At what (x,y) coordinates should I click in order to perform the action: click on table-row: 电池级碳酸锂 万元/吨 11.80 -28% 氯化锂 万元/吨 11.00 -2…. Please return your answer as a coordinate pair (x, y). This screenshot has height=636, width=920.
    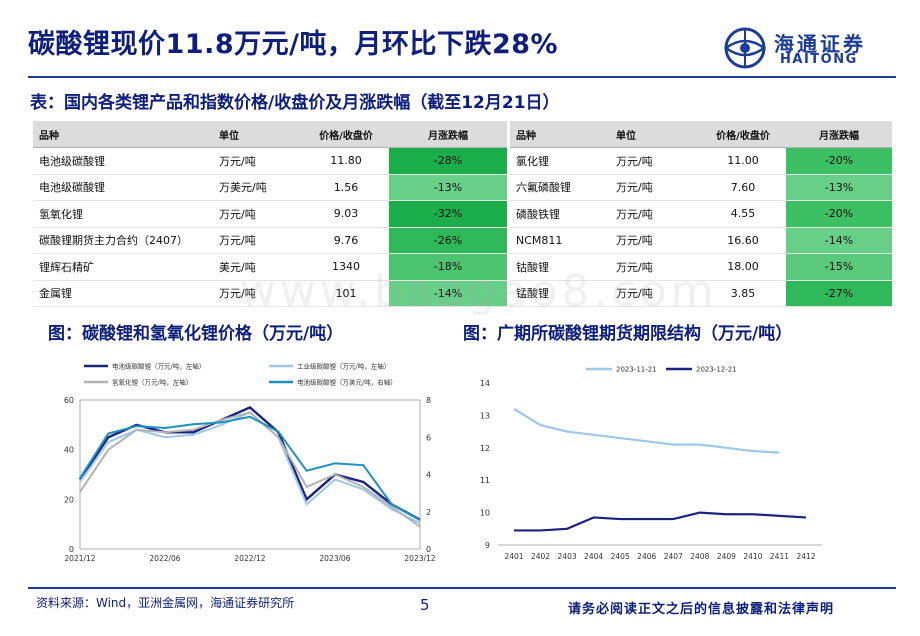
    Looking at the image, I should click on (462, 161).